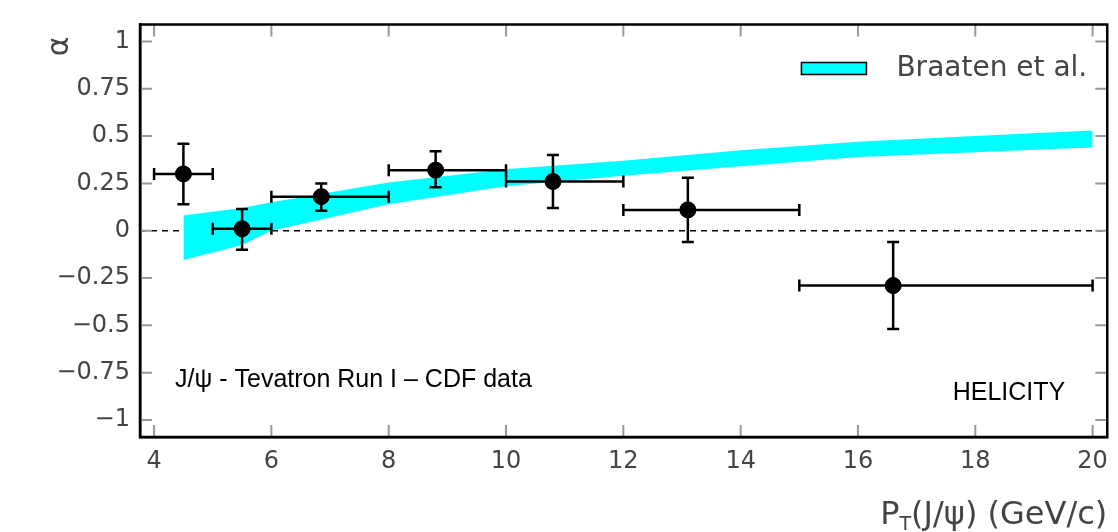 This screenshot has width=1118, height=532. I want to click on y-tick-label: 0.5, so click(110, 134).